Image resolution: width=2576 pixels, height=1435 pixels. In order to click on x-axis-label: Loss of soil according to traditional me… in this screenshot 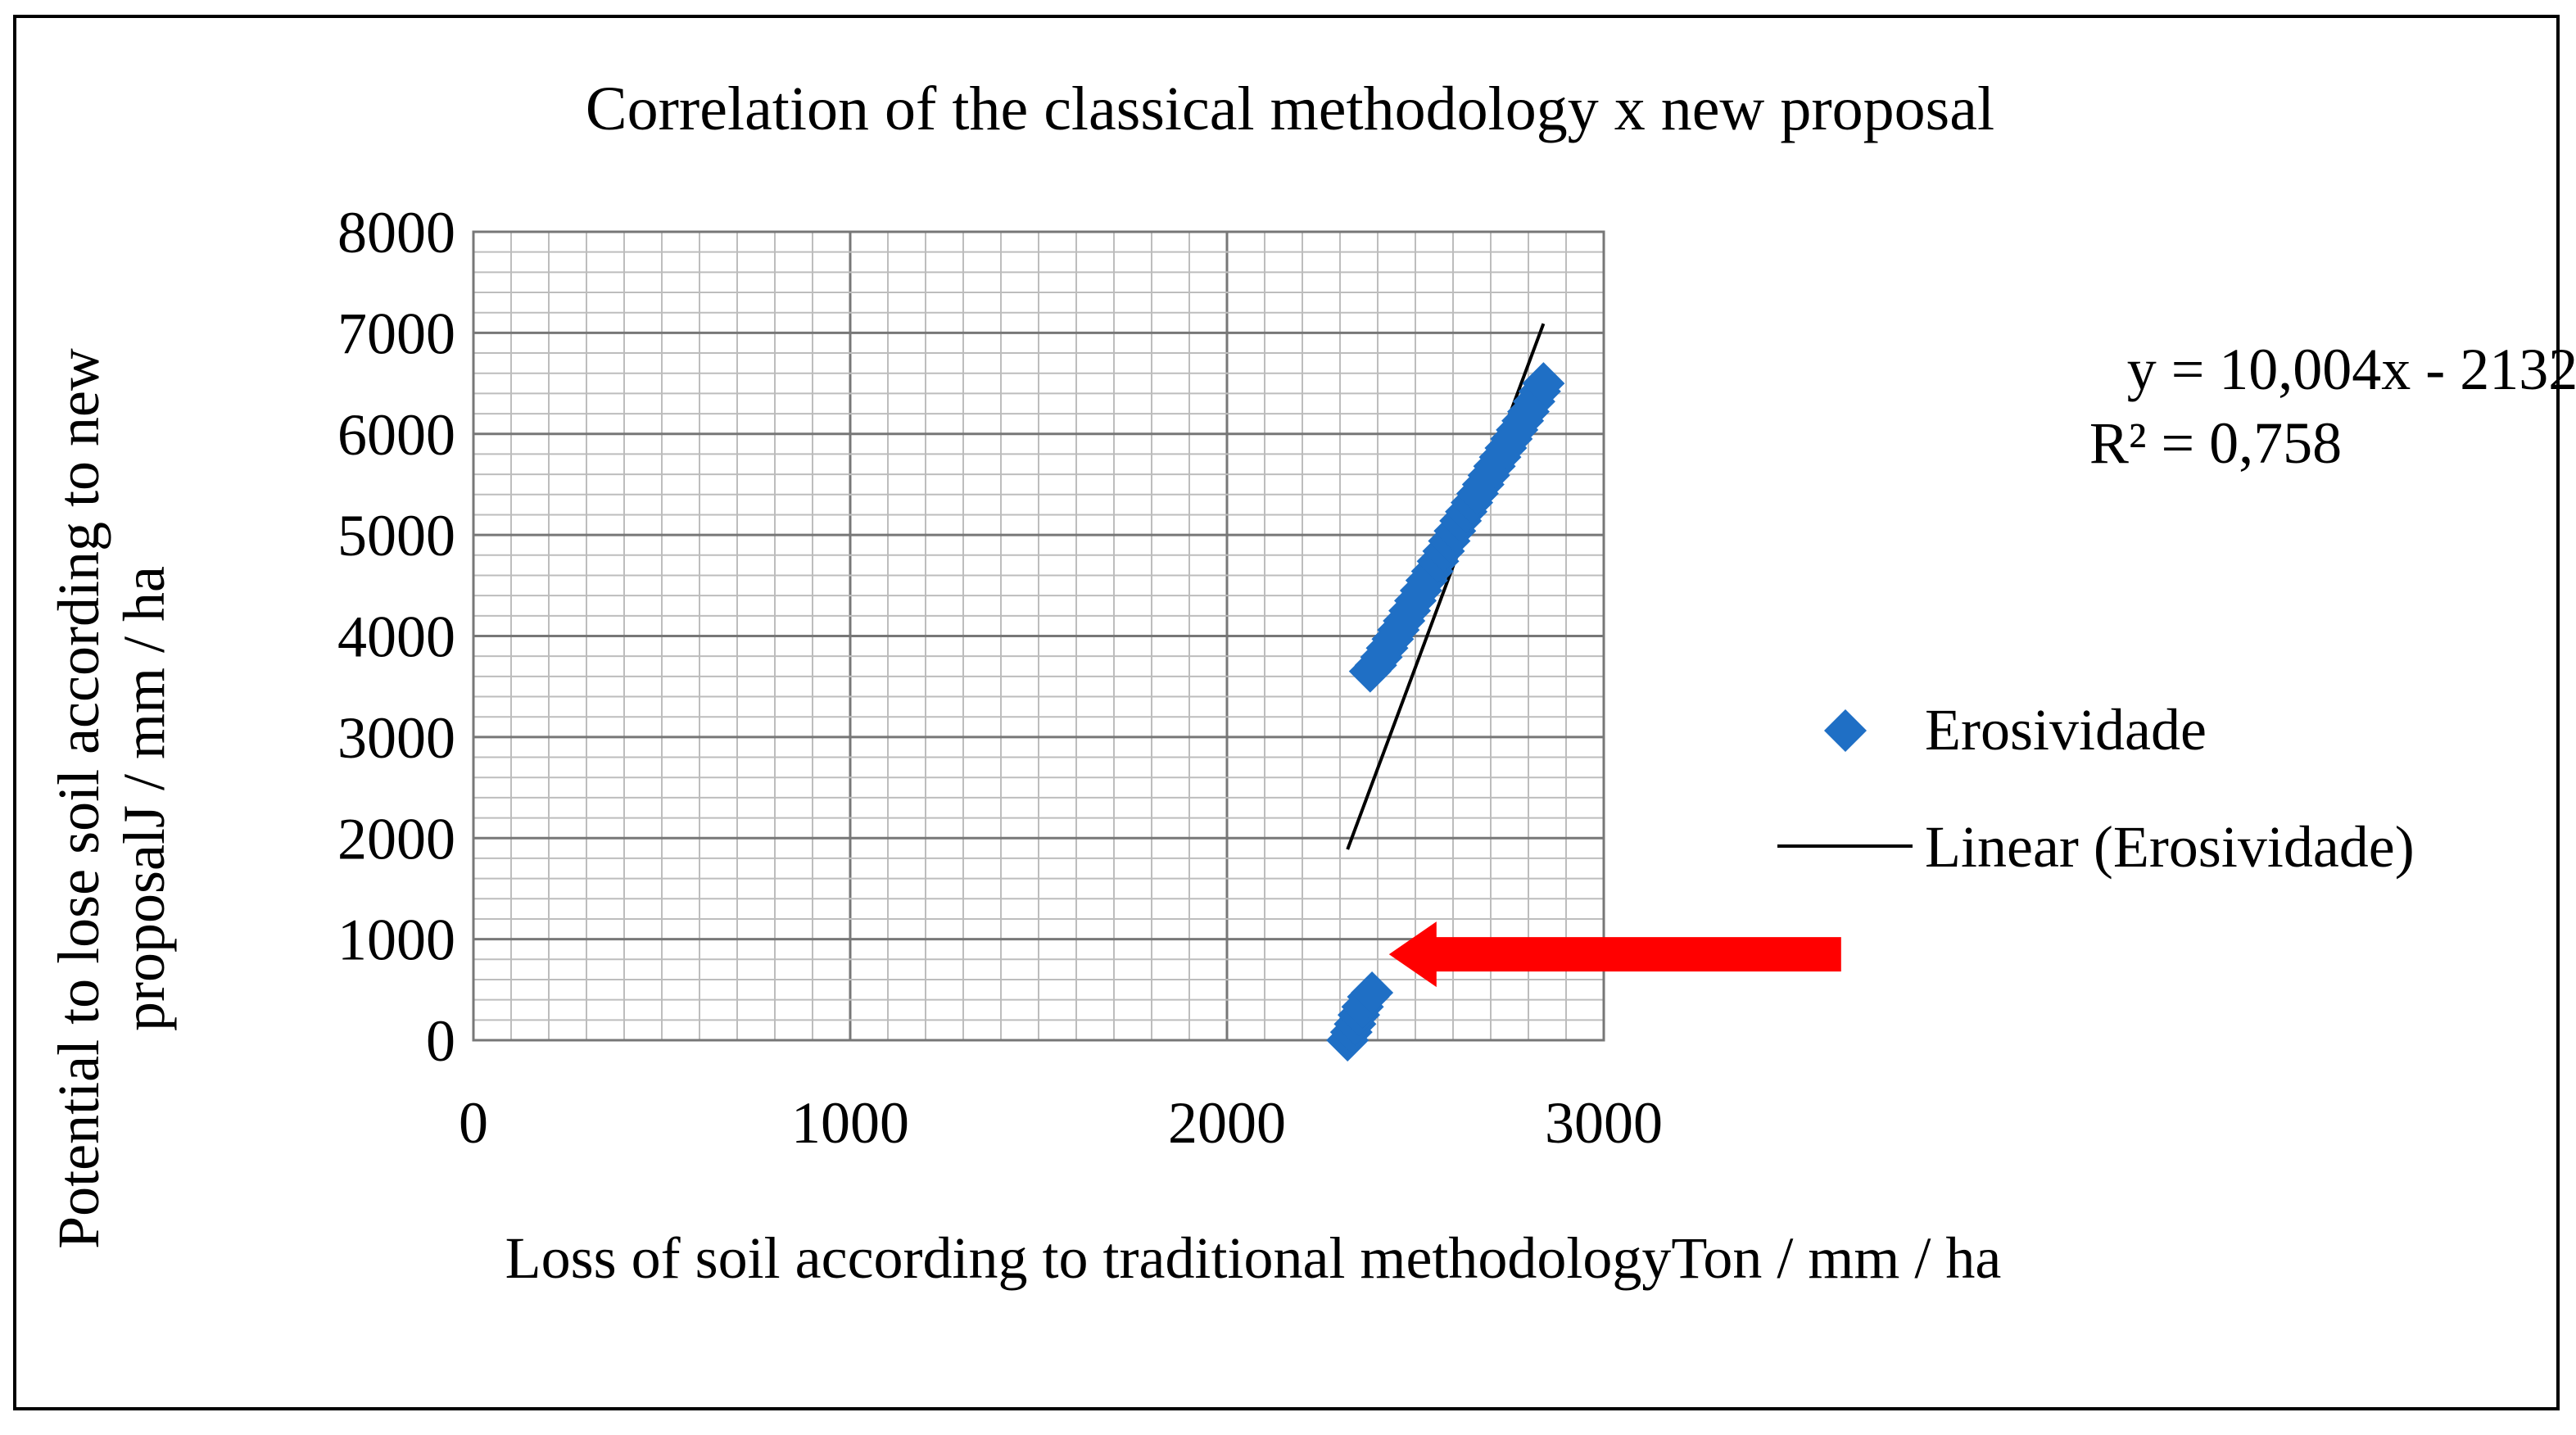, I will do `click(1253, 1258)`.